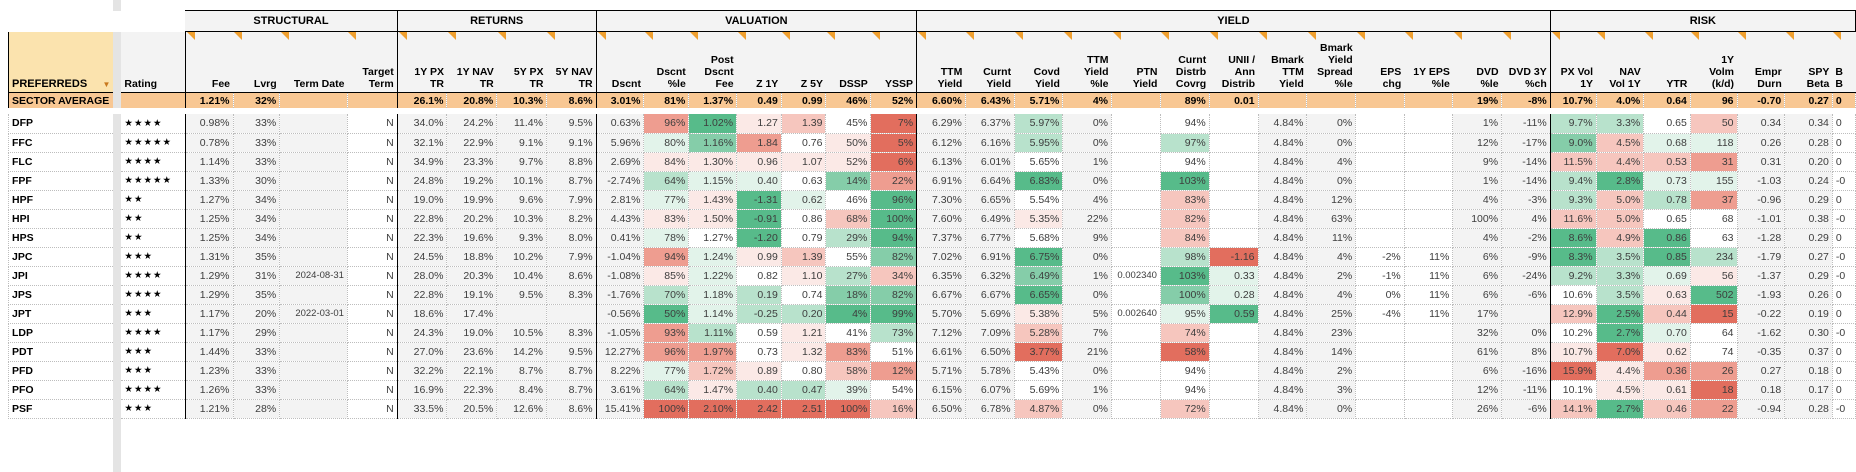 This screenshot has width=1856, height=472. I want to click on data-cell: 100%, so click(894, 219).